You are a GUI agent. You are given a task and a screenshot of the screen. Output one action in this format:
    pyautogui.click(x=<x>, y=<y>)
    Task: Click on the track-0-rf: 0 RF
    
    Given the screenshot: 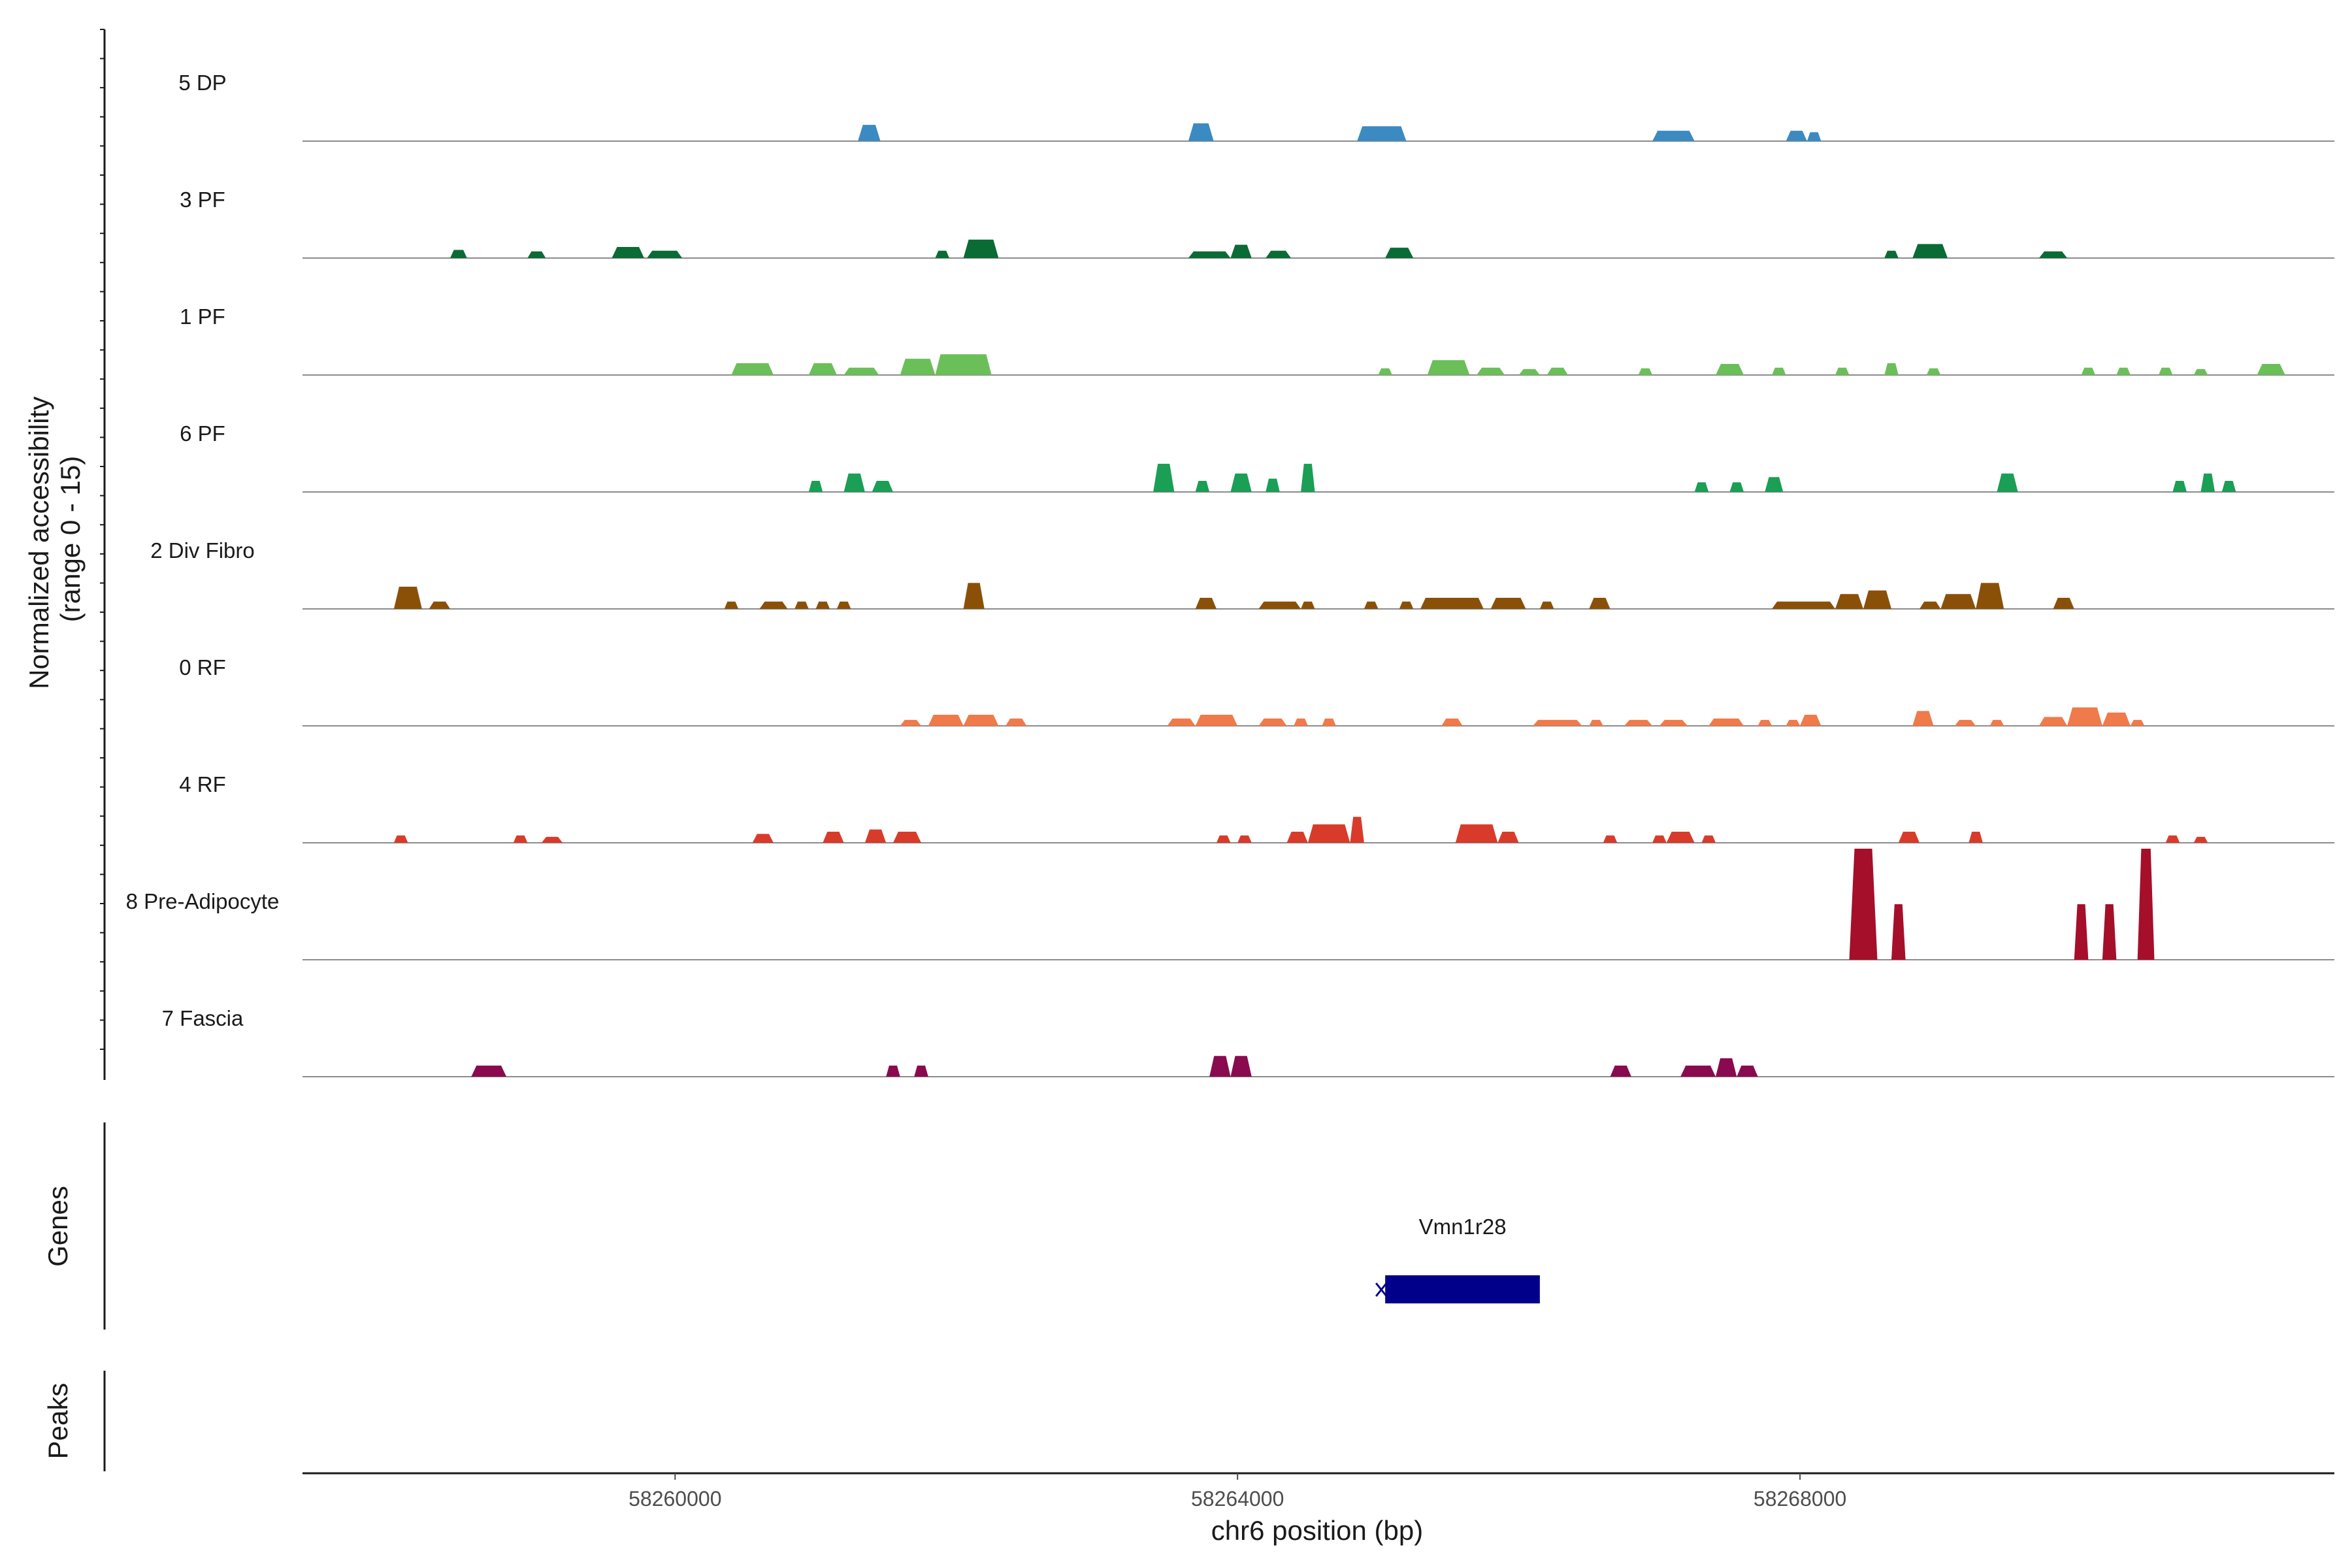 What is the action you would take?
    pyautogui.click(x=1256, y=691)
    